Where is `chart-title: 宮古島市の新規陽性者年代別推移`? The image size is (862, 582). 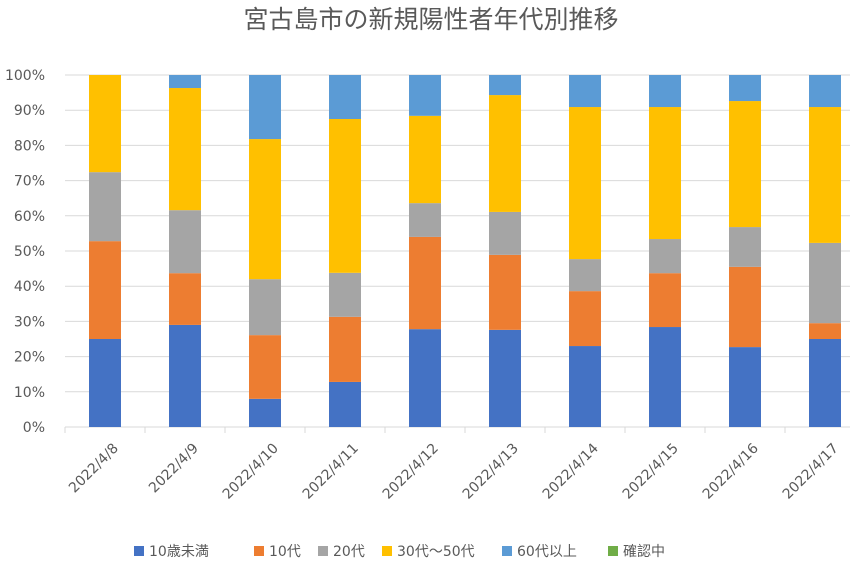 chart-title: 宮古島市の新規陽性者年代別推移 is located at coordinates (430, 19).